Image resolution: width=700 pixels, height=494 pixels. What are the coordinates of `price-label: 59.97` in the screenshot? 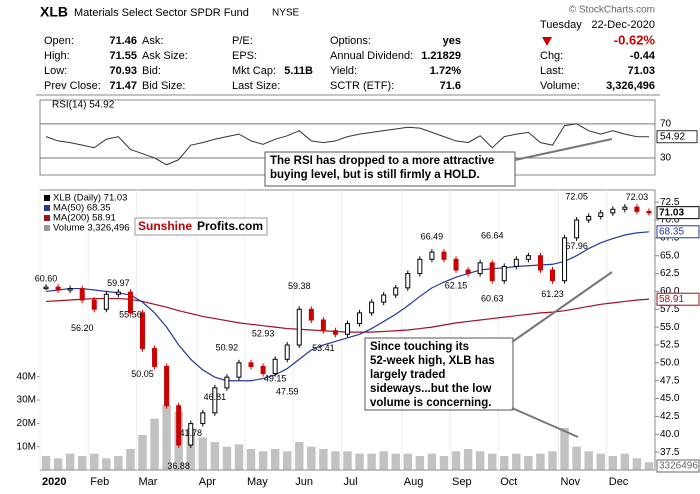 It's located at (118, 283).